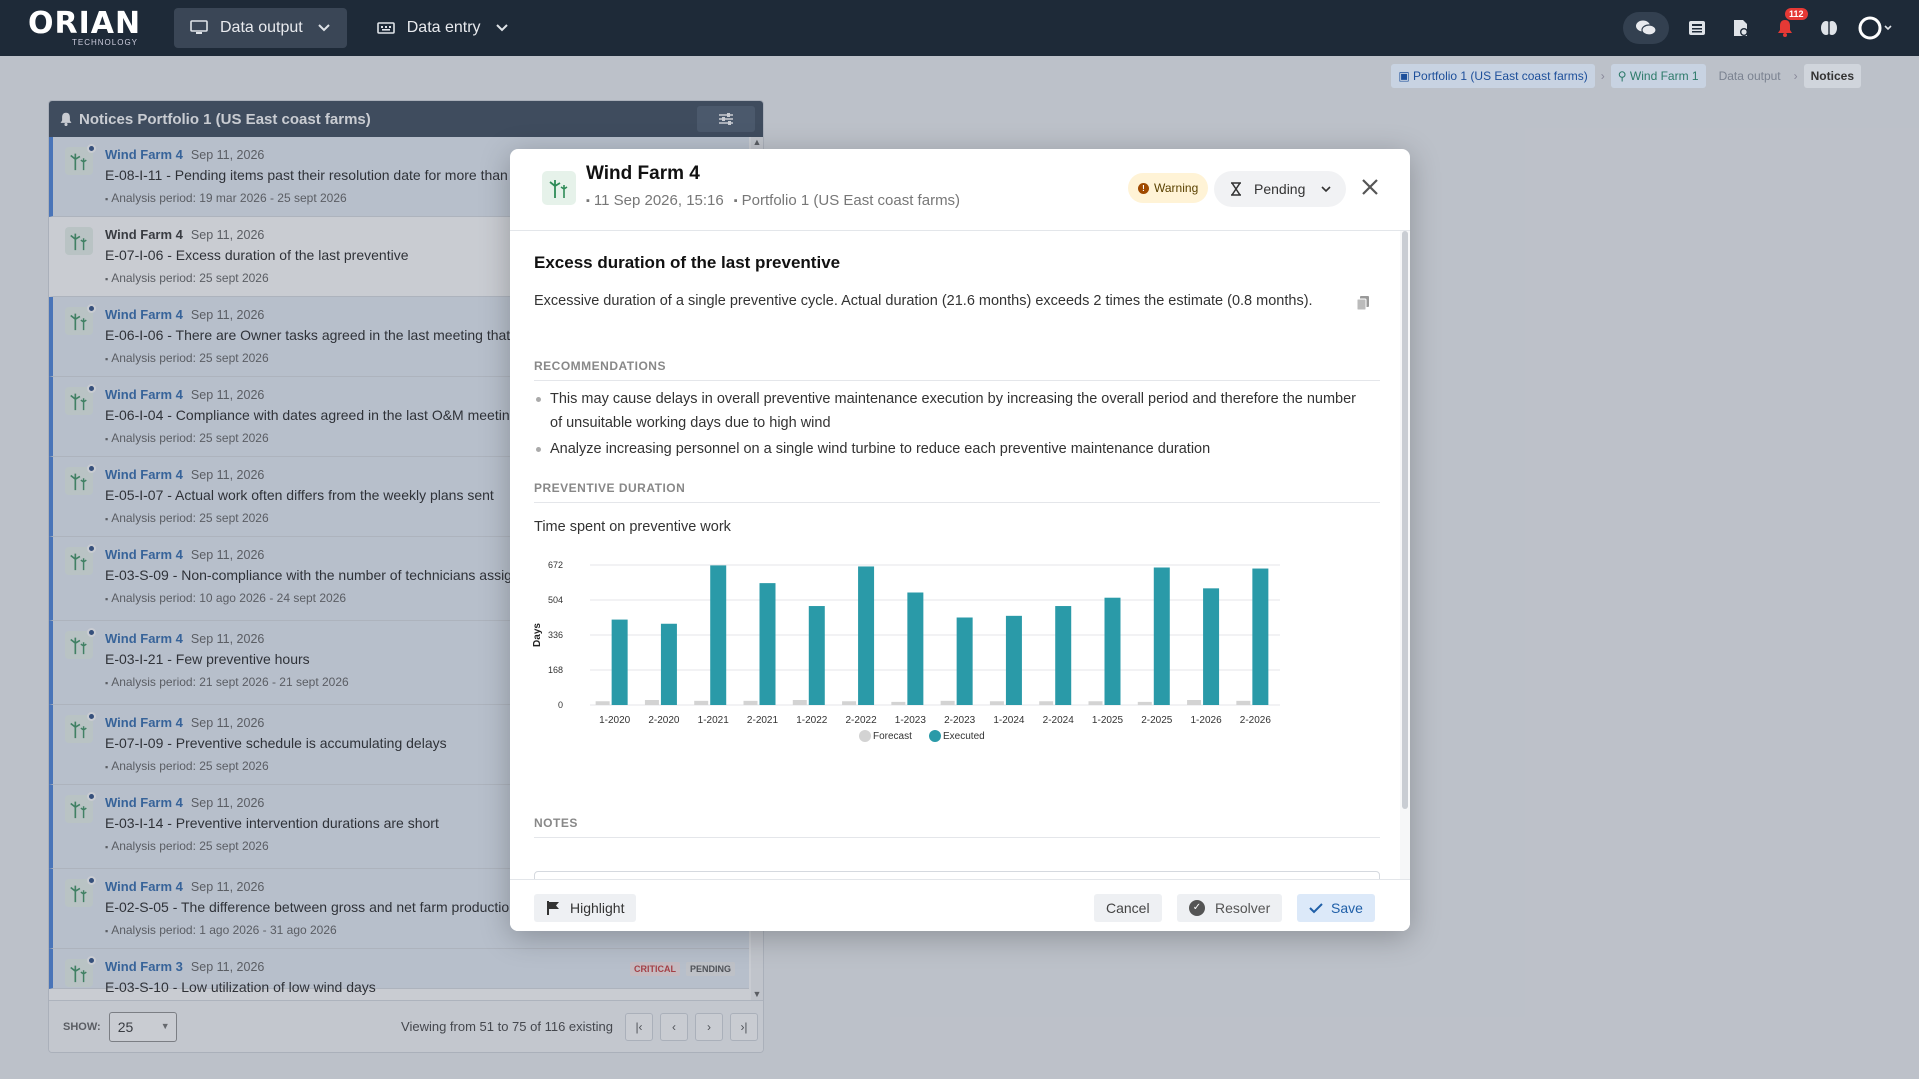  Describe the element at coordinates (144, 966) in the screenshot. I see `notice-farm: Wind Farm 3` at that location.